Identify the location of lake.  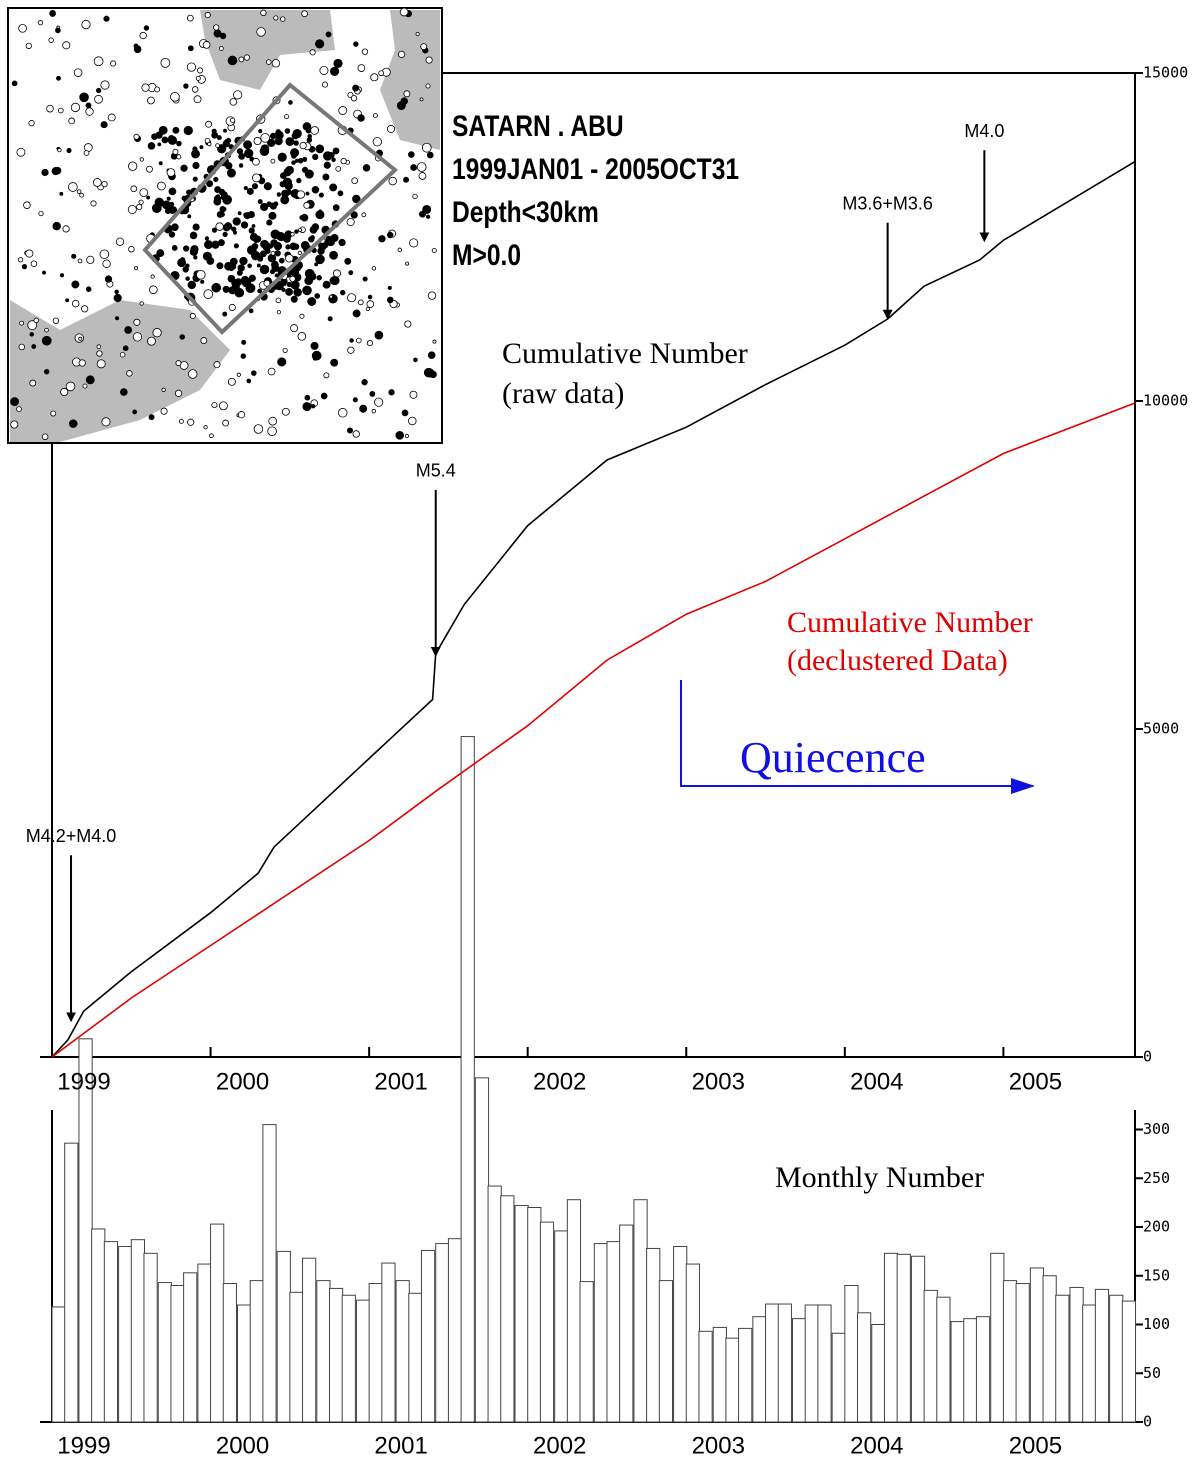
(120, 371).